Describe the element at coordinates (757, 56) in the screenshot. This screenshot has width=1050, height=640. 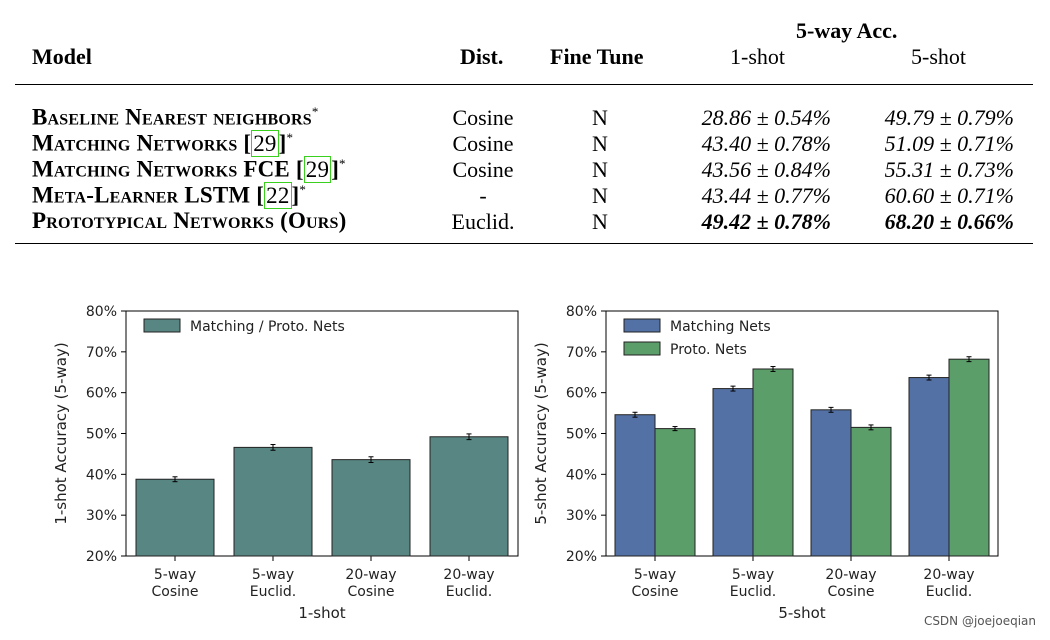
I see `header-1-shot: 1-shot` at that location.